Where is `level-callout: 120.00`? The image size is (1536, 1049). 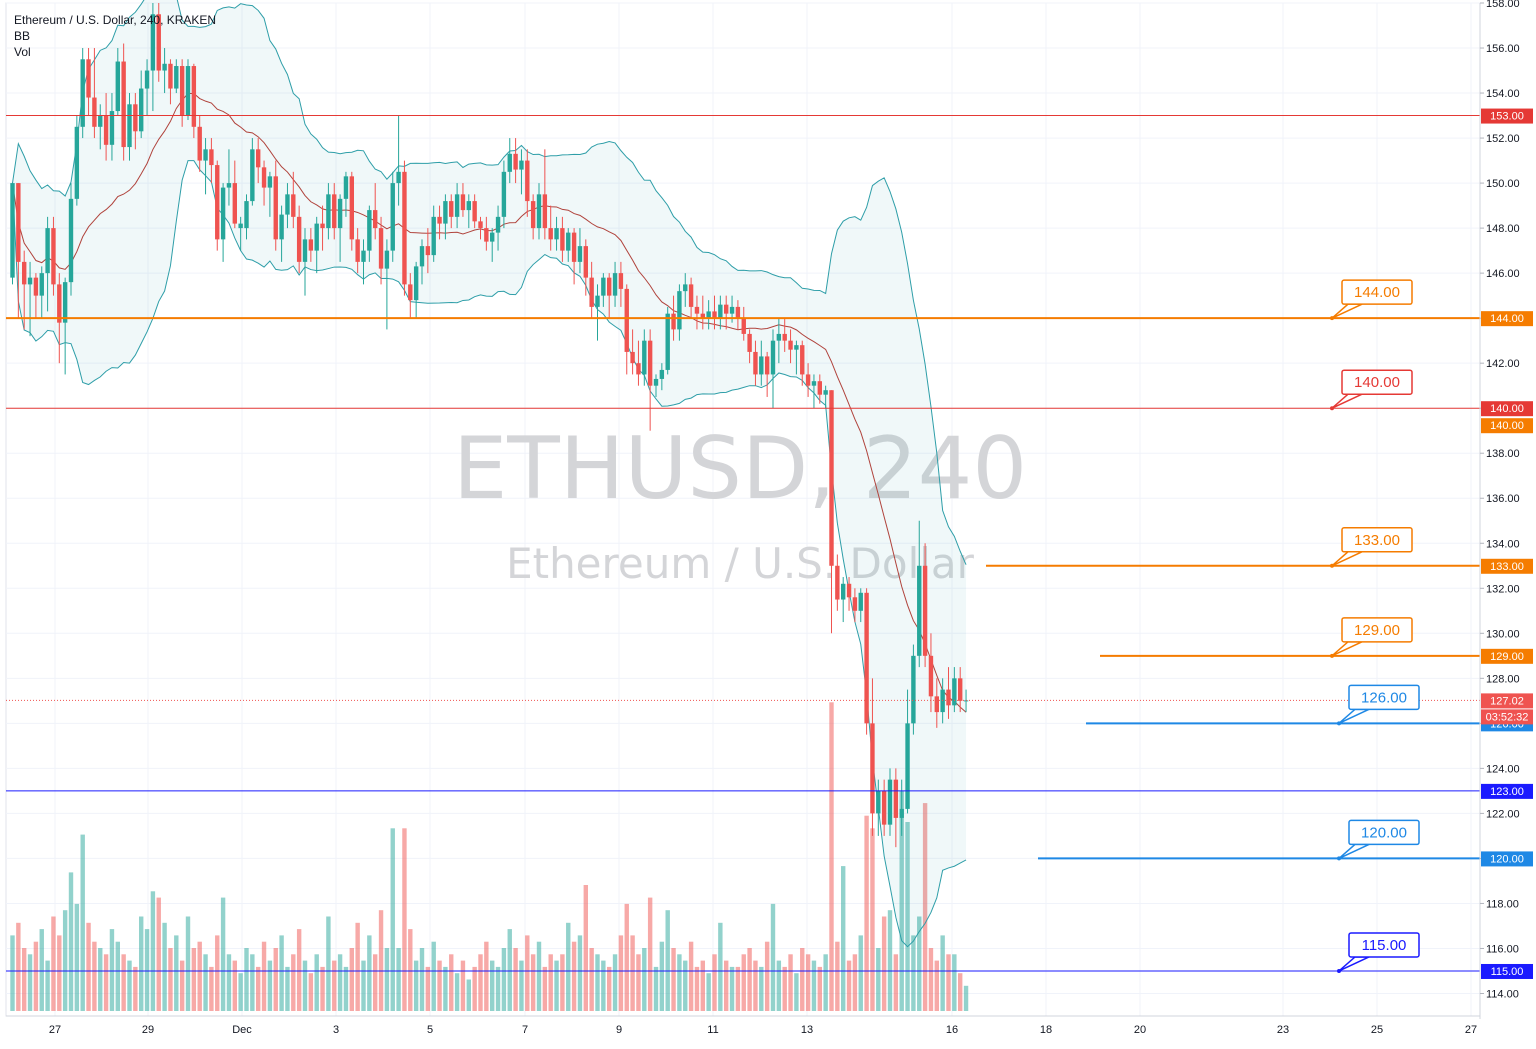
level-callout: 120.00 is located at coordinates (1378, 840).